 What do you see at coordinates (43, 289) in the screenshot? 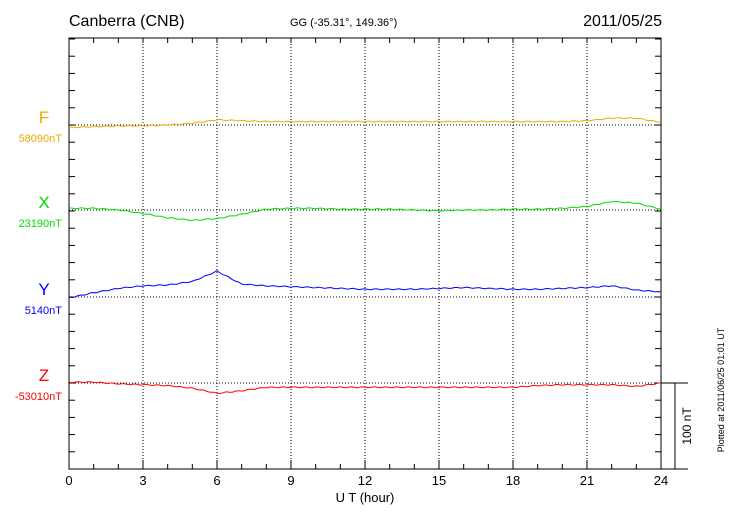
I see `series-label-Y: Y` at bounding box center [43, 289].